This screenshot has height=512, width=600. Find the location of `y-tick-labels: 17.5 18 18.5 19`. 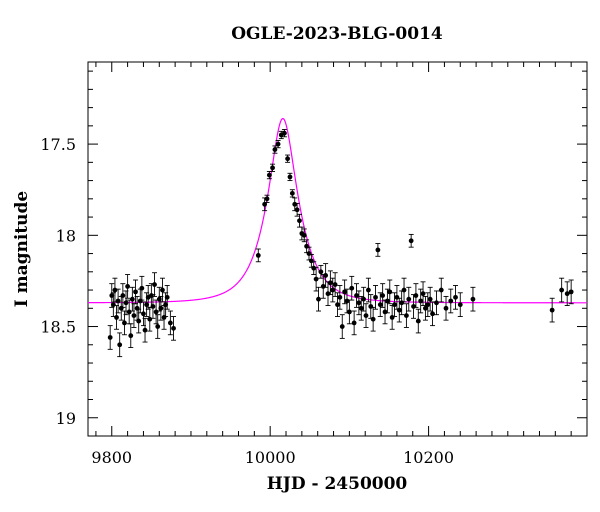

y-tick-labels: 17.5 18 18.5 19 is located at coordinates (58, 281).